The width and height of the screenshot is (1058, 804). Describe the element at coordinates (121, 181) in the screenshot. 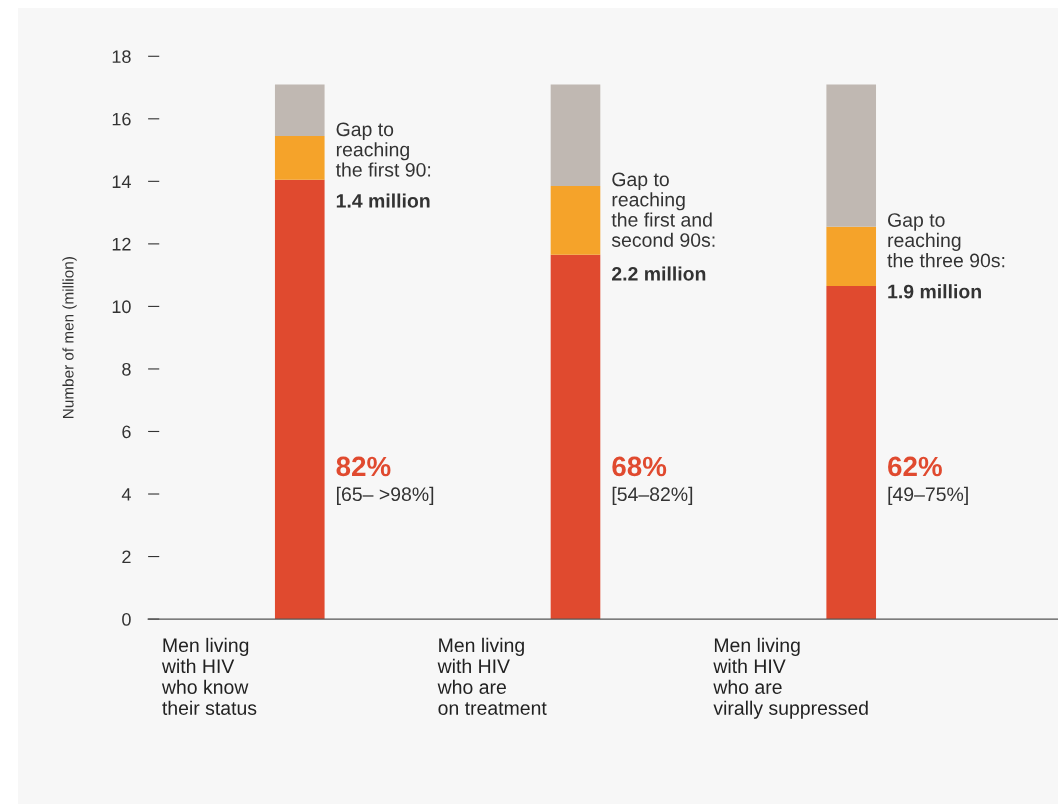

I see `y-tick-label: 14` at that location.